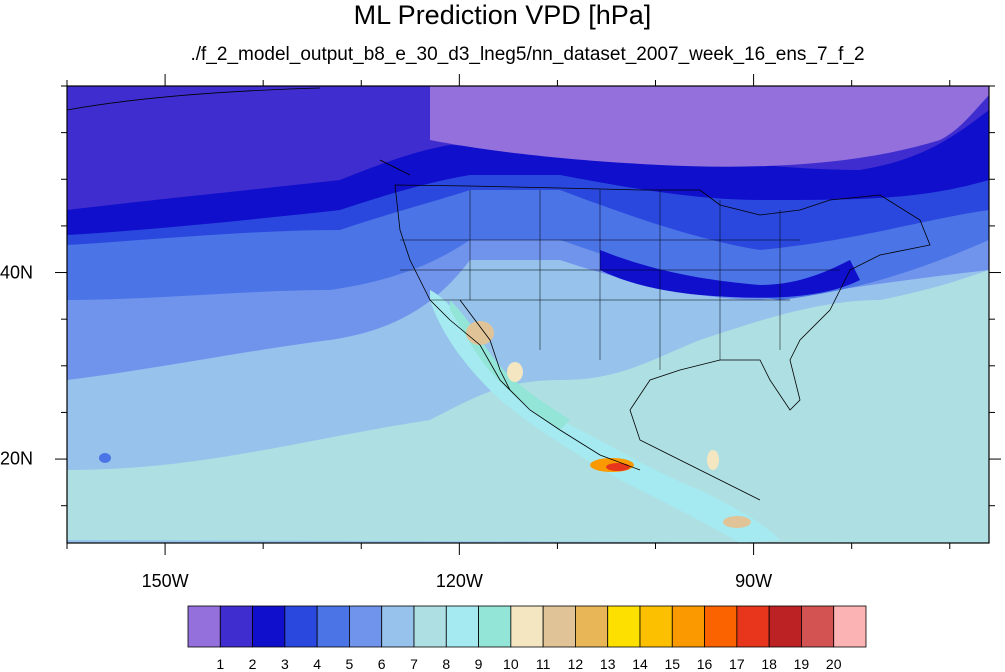 The width and height of the screenshot is (1005, 672). Describe the element at coordinates (801, 664) in the screenshot. I see `colorbar-label: 19` at that location.